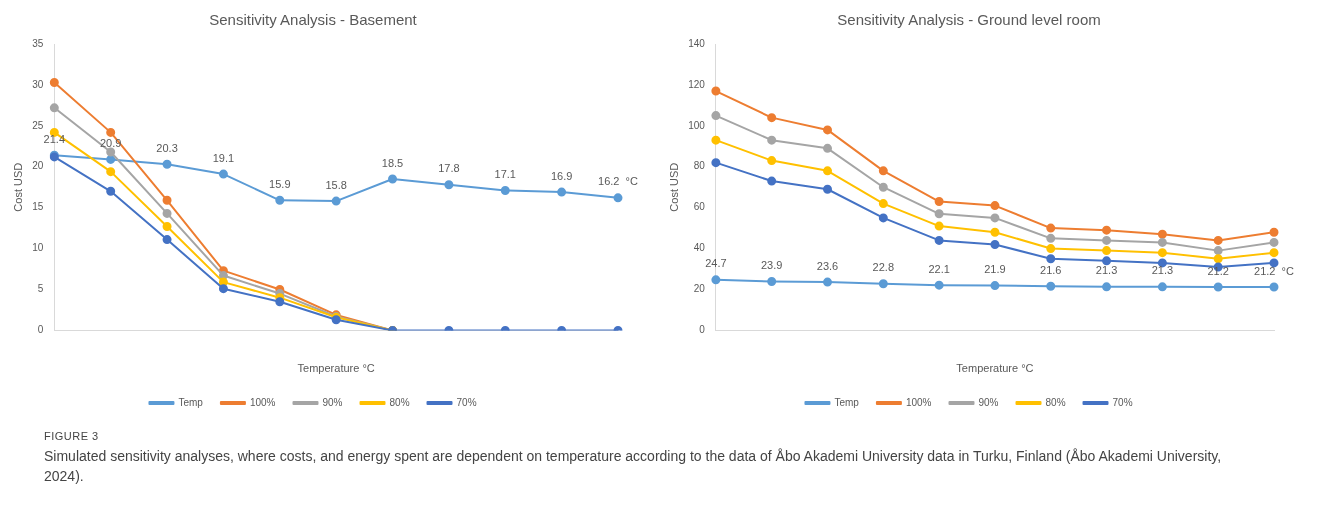  What do you see at coordinates (38, 43) in the screenshot?
I see `y-tick-label: 35` at bounding box center [38, 43].